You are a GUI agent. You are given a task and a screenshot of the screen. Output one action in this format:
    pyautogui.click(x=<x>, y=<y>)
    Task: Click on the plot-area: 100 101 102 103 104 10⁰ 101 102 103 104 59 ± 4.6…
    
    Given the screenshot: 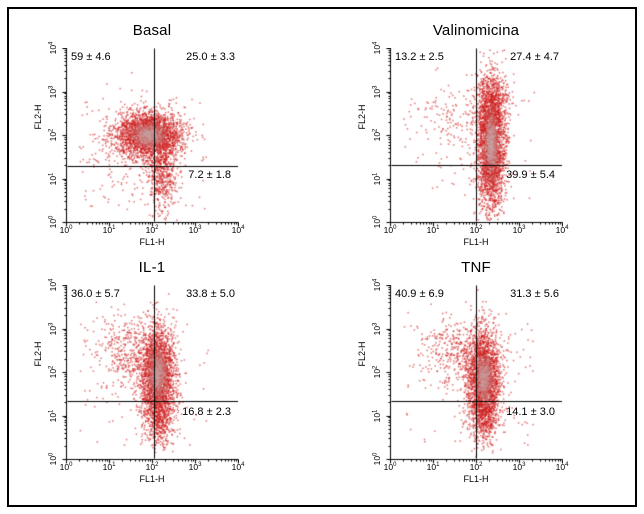 What is the action you would take?
    pyautogui.click(x=146, y=138)
    